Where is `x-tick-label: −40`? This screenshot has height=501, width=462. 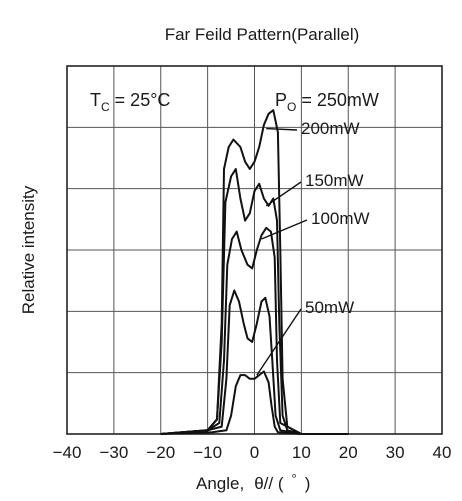 x-tick-label: −40 is located at coordinates (67, 452).